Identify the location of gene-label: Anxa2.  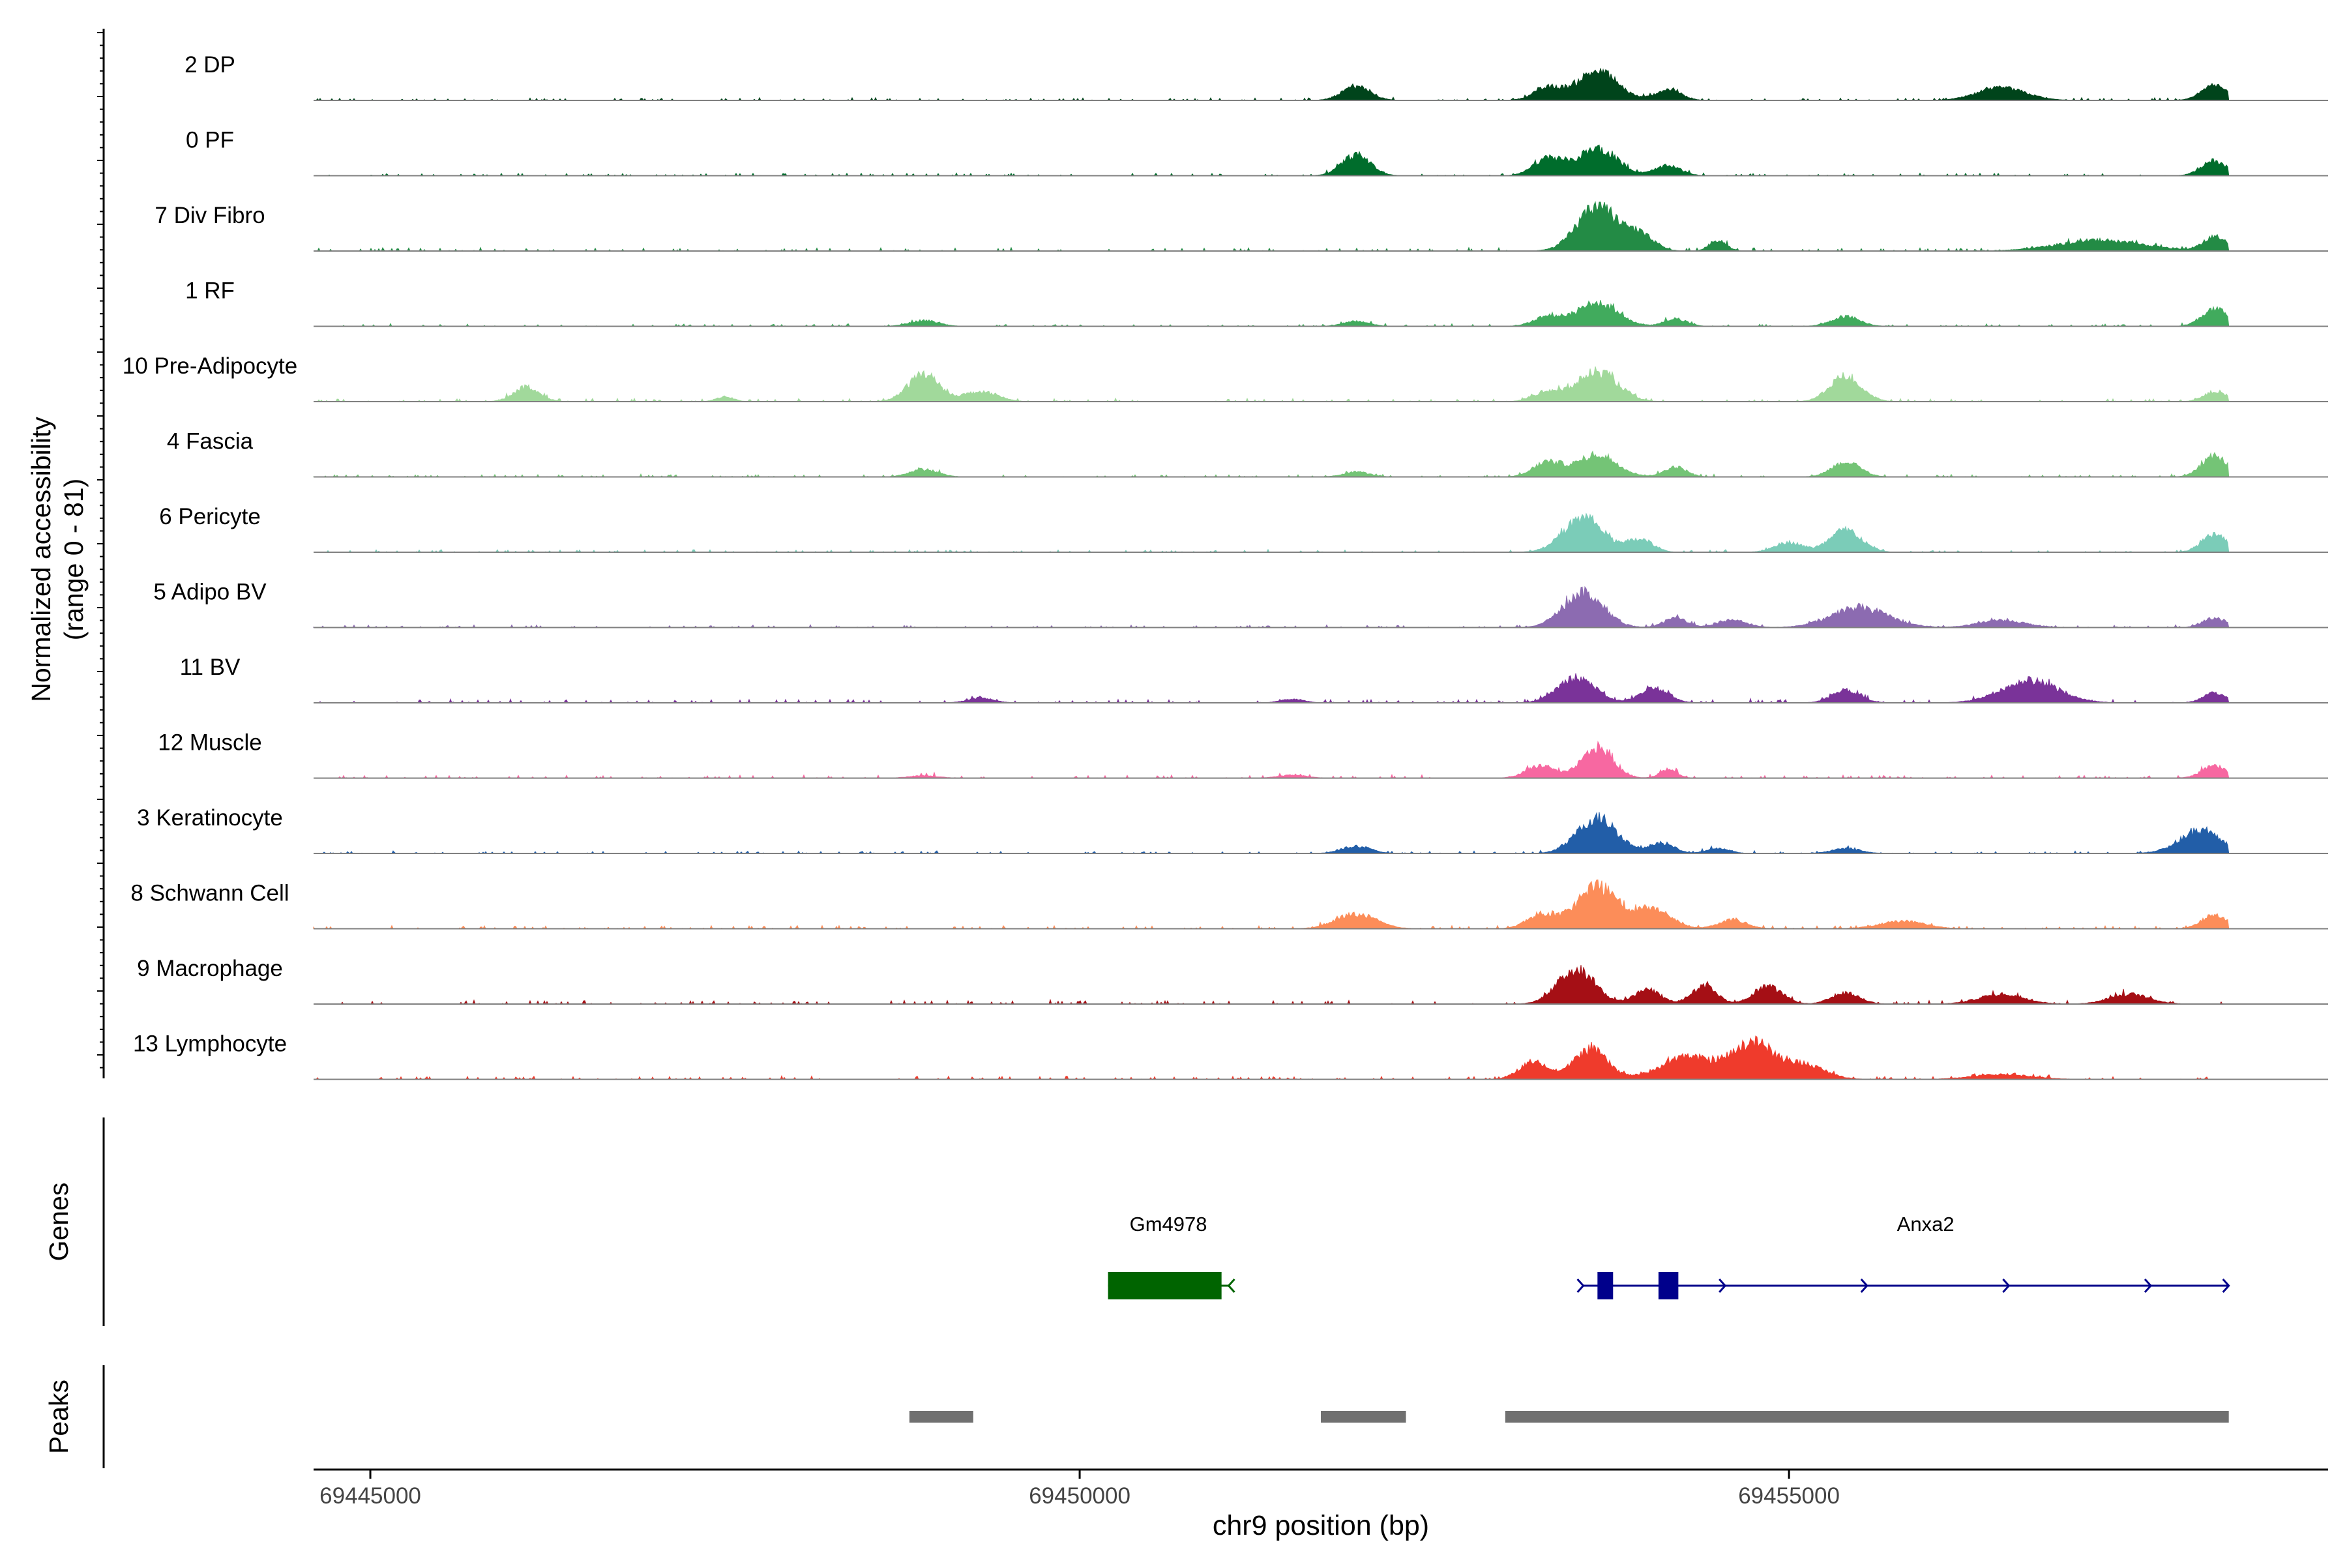
(1926, 1224).